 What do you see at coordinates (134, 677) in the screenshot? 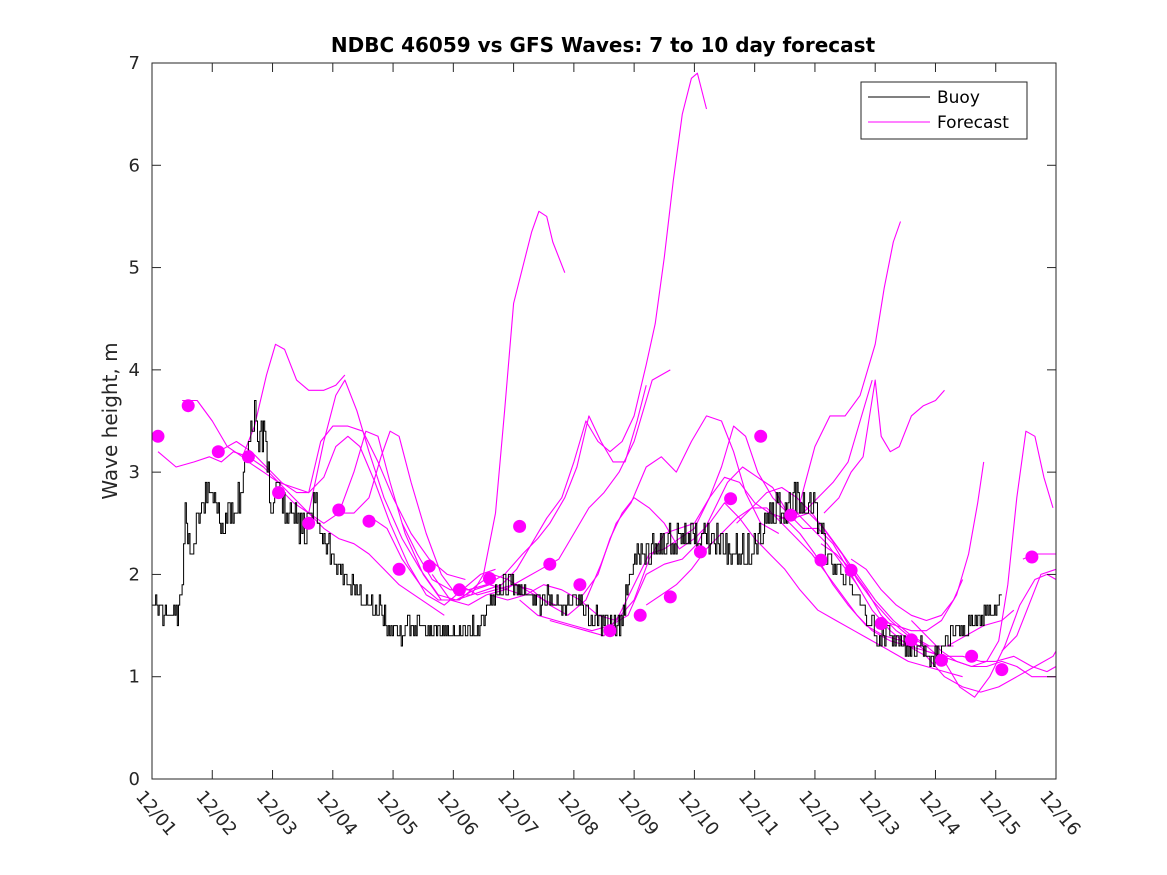
I see `y-tick-label: 1` at bounding box center [134, 677].